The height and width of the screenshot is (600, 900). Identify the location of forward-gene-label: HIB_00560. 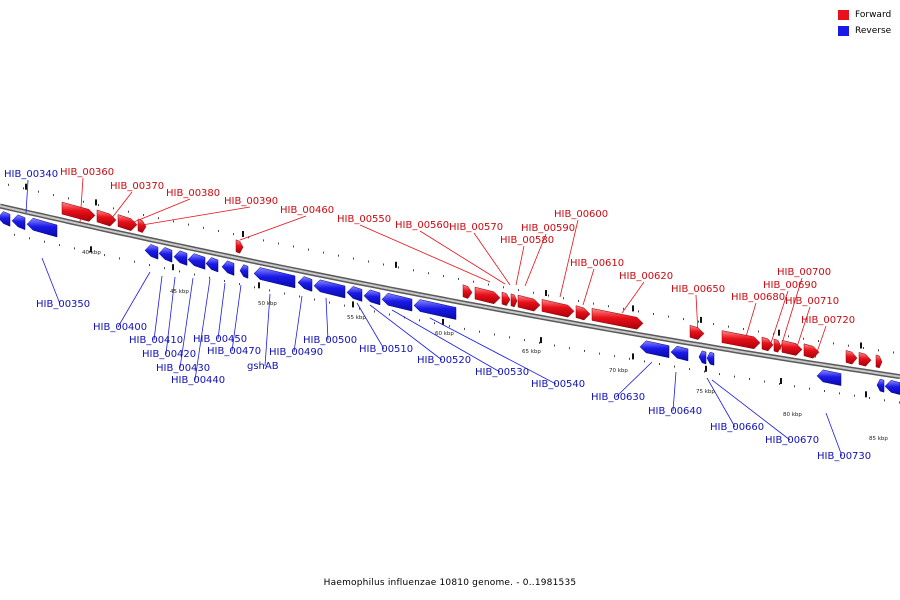
(422, 225).